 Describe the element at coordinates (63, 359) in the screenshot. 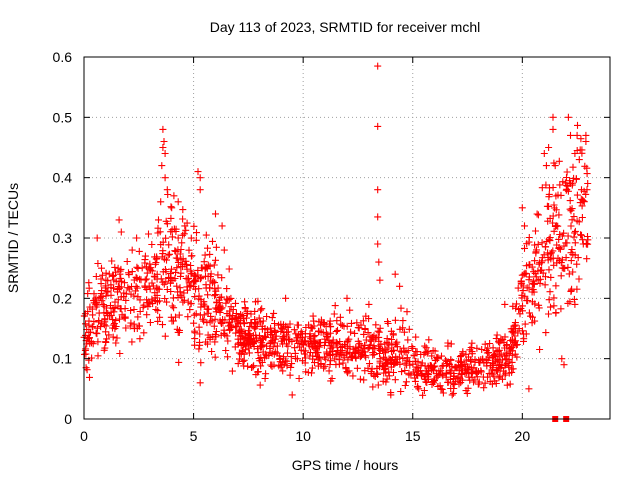

I see `y-tick-label: 0.1` at that location.